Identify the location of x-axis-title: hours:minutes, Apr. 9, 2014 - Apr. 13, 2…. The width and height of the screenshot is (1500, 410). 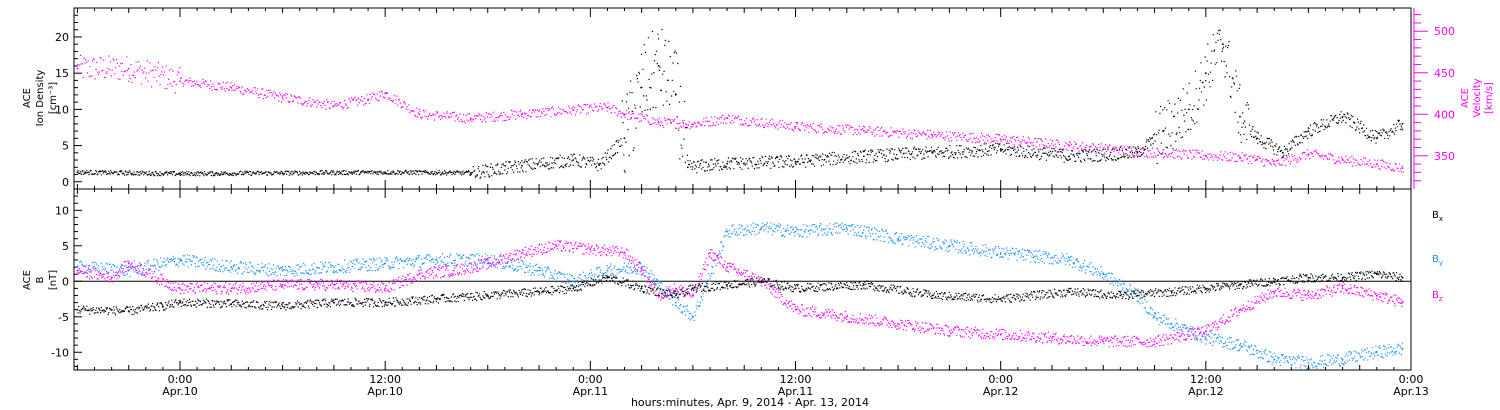
(750, 402).